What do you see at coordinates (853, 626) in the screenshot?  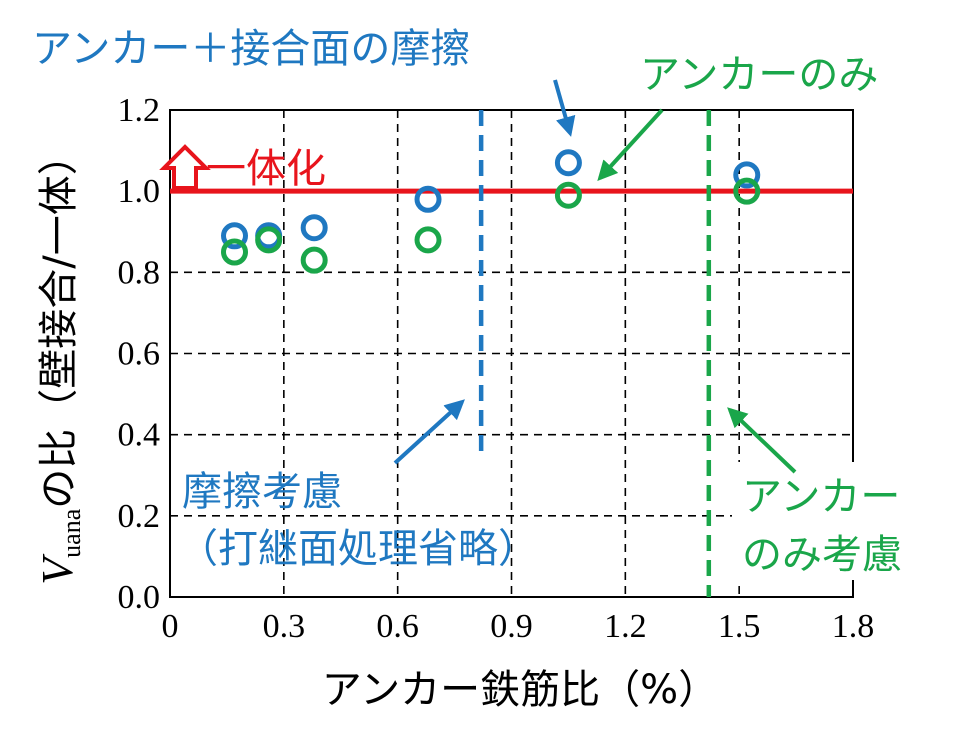 I see `x-tick-label: 1.8` at bounding box center [853, 626].